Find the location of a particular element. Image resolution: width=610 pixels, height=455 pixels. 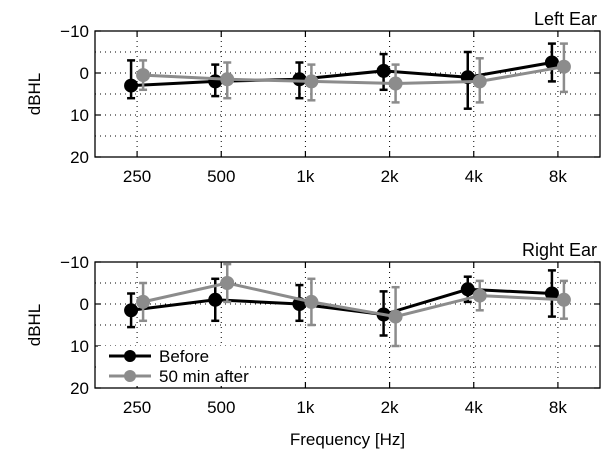

right-ear-x-tick-label: 8k is located at coordinates (558, 407).